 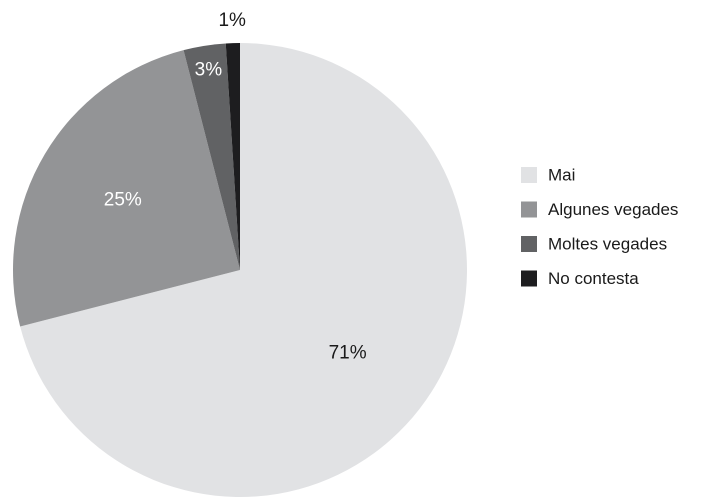 I want to click on legend-label: Mai, so click(x=561, y=174).